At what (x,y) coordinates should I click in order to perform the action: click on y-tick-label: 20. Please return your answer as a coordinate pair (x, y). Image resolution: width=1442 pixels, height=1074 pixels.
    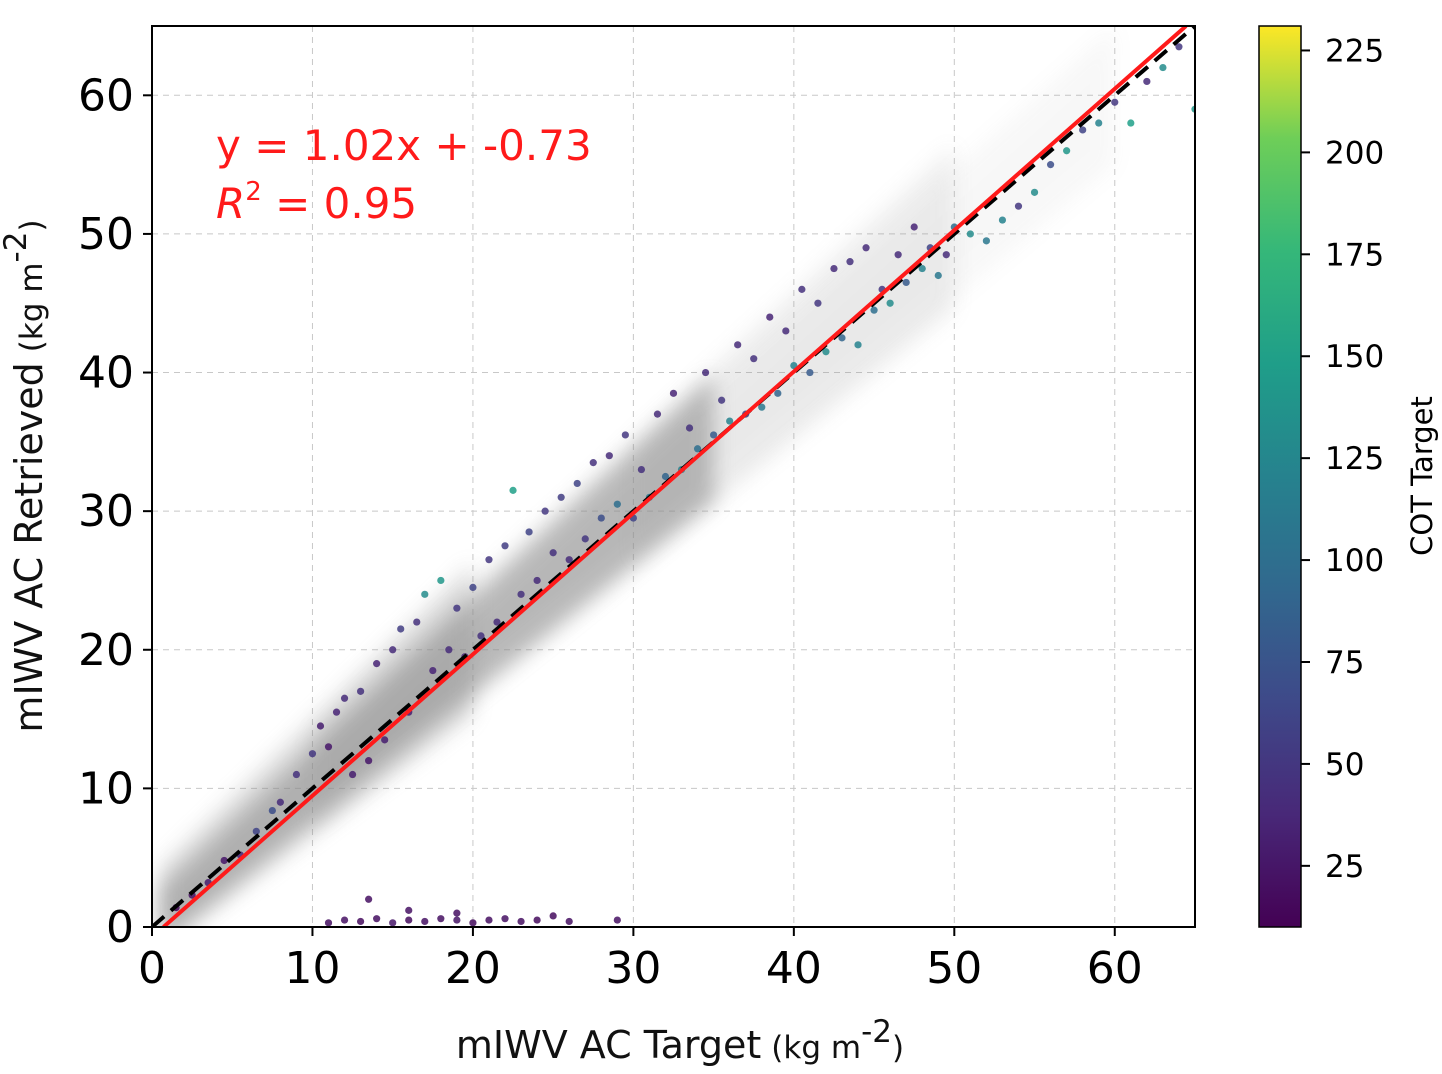
    Looking at the image, I should click on (106, 650).